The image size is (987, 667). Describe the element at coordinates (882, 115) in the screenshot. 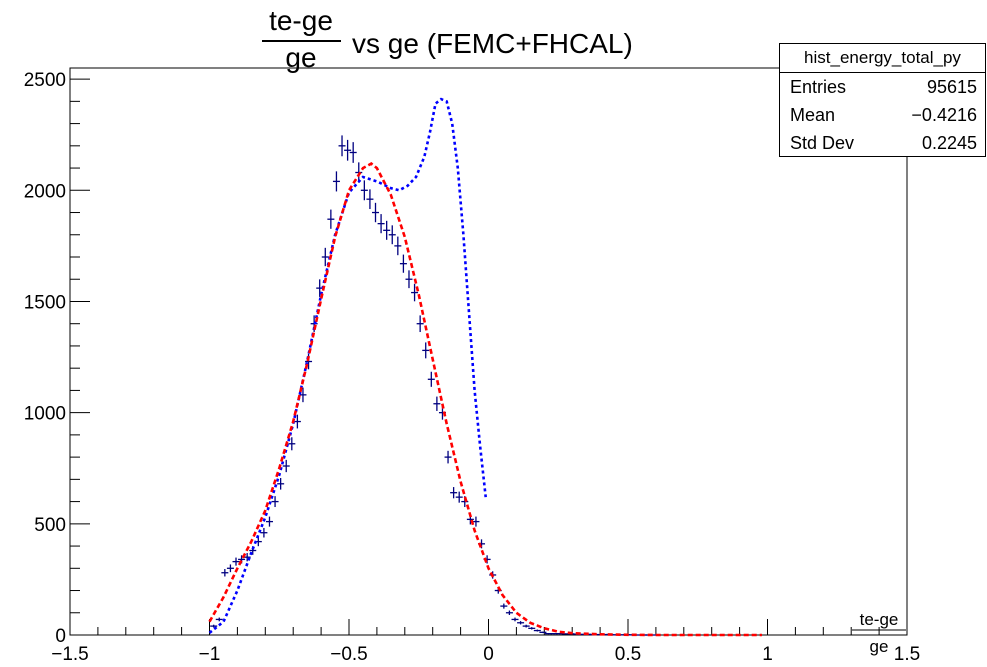

I see `stats-row-mean: Mean −0.4216` at that location.